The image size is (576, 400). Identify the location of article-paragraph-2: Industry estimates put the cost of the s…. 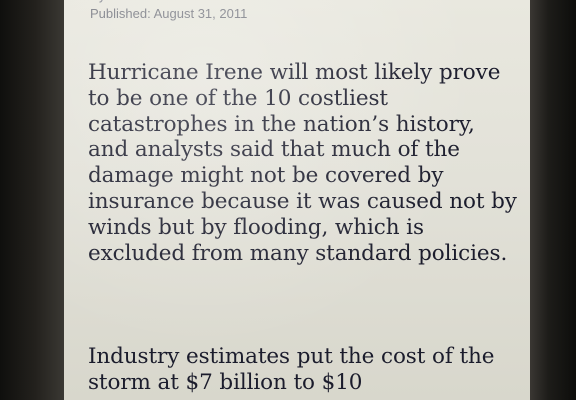
(291, 369).